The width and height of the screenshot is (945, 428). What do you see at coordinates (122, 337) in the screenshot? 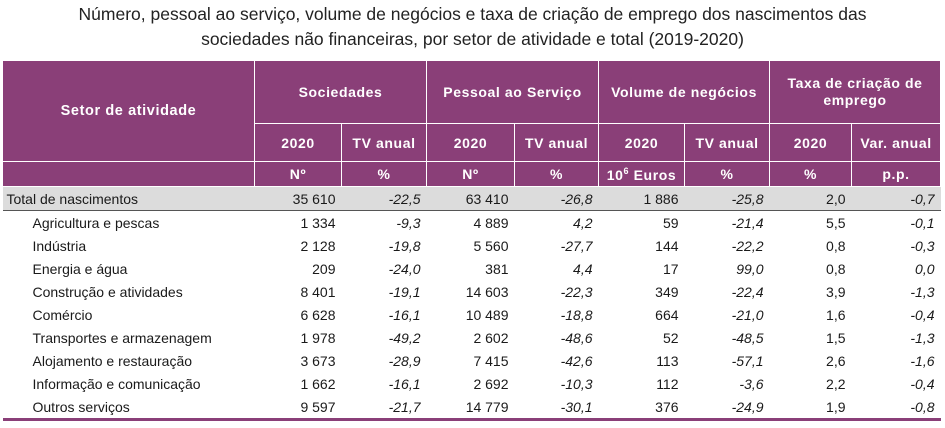
I see `sector-label: Transportes e armazenagem` at bounding box center [122, 337].